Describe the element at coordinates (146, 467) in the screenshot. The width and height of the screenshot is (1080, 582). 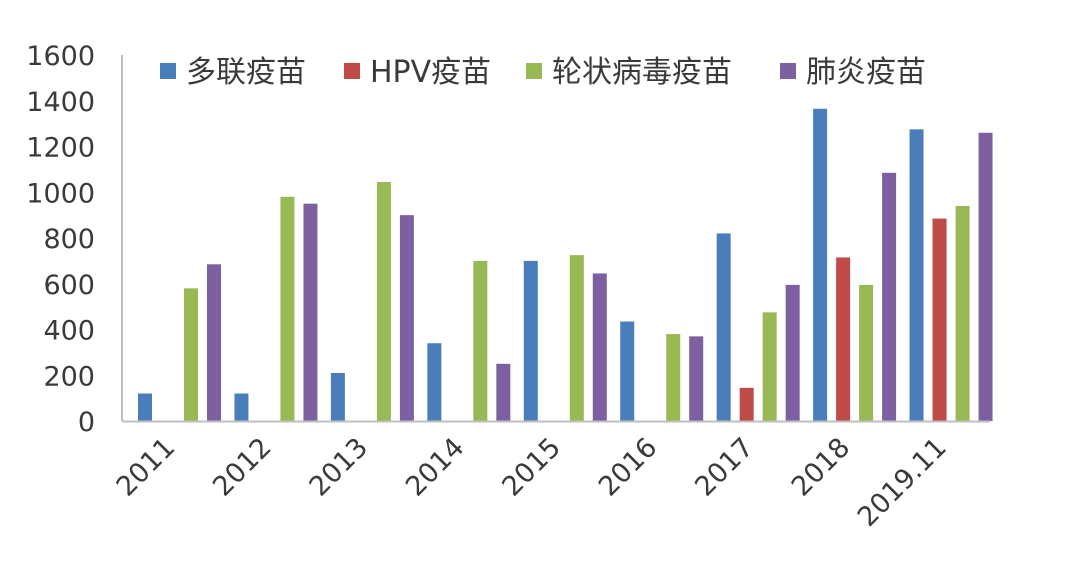
I see `x-tick-label: 2011` at that location.